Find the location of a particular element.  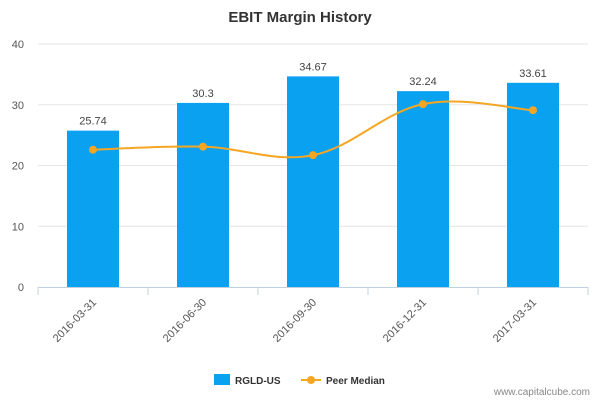

label-layer: 25.74 30.3 34.67 32.24 33.61 is located at coordinates (313, 94).